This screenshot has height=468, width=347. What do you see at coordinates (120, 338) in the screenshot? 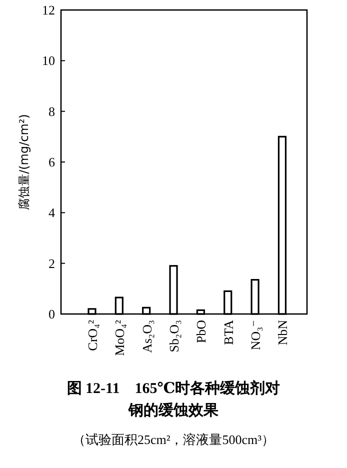
I see `x-tick-label: MoO₄²` at bounding box center [120, 338].